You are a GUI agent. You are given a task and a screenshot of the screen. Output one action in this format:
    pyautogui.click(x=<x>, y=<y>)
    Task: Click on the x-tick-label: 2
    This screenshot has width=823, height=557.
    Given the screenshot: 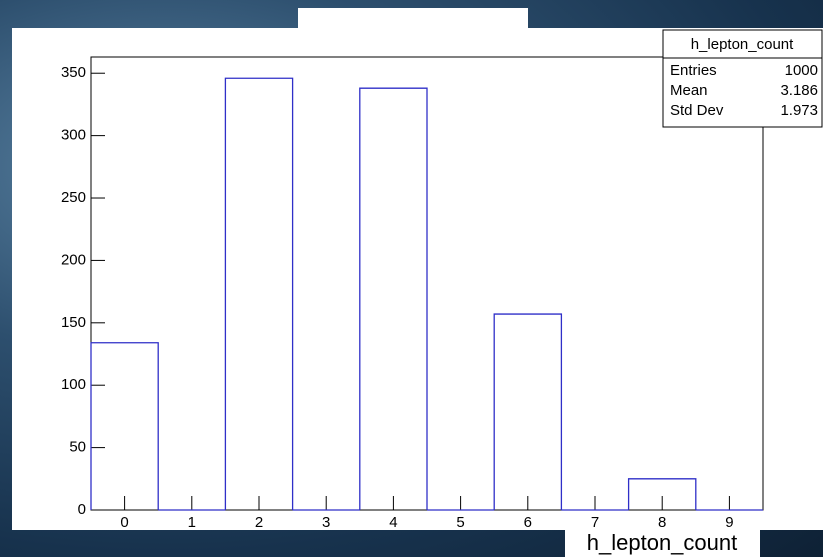 What is the action you would take?
    pyautogui.click(x=259, y=522)
    